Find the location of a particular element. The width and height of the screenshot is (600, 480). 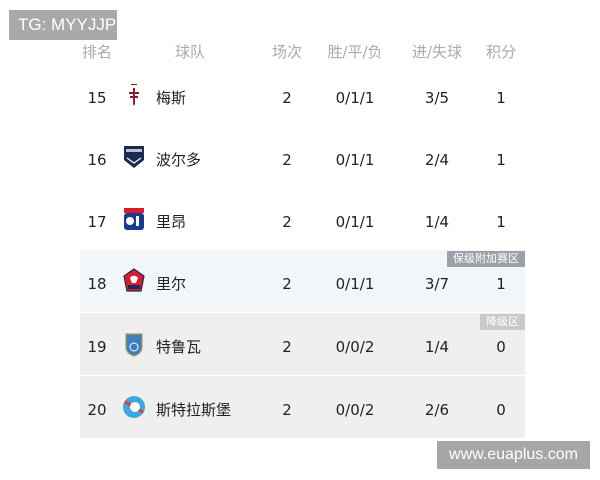

team-name: 里昂 is located at coordinates (171, 222).